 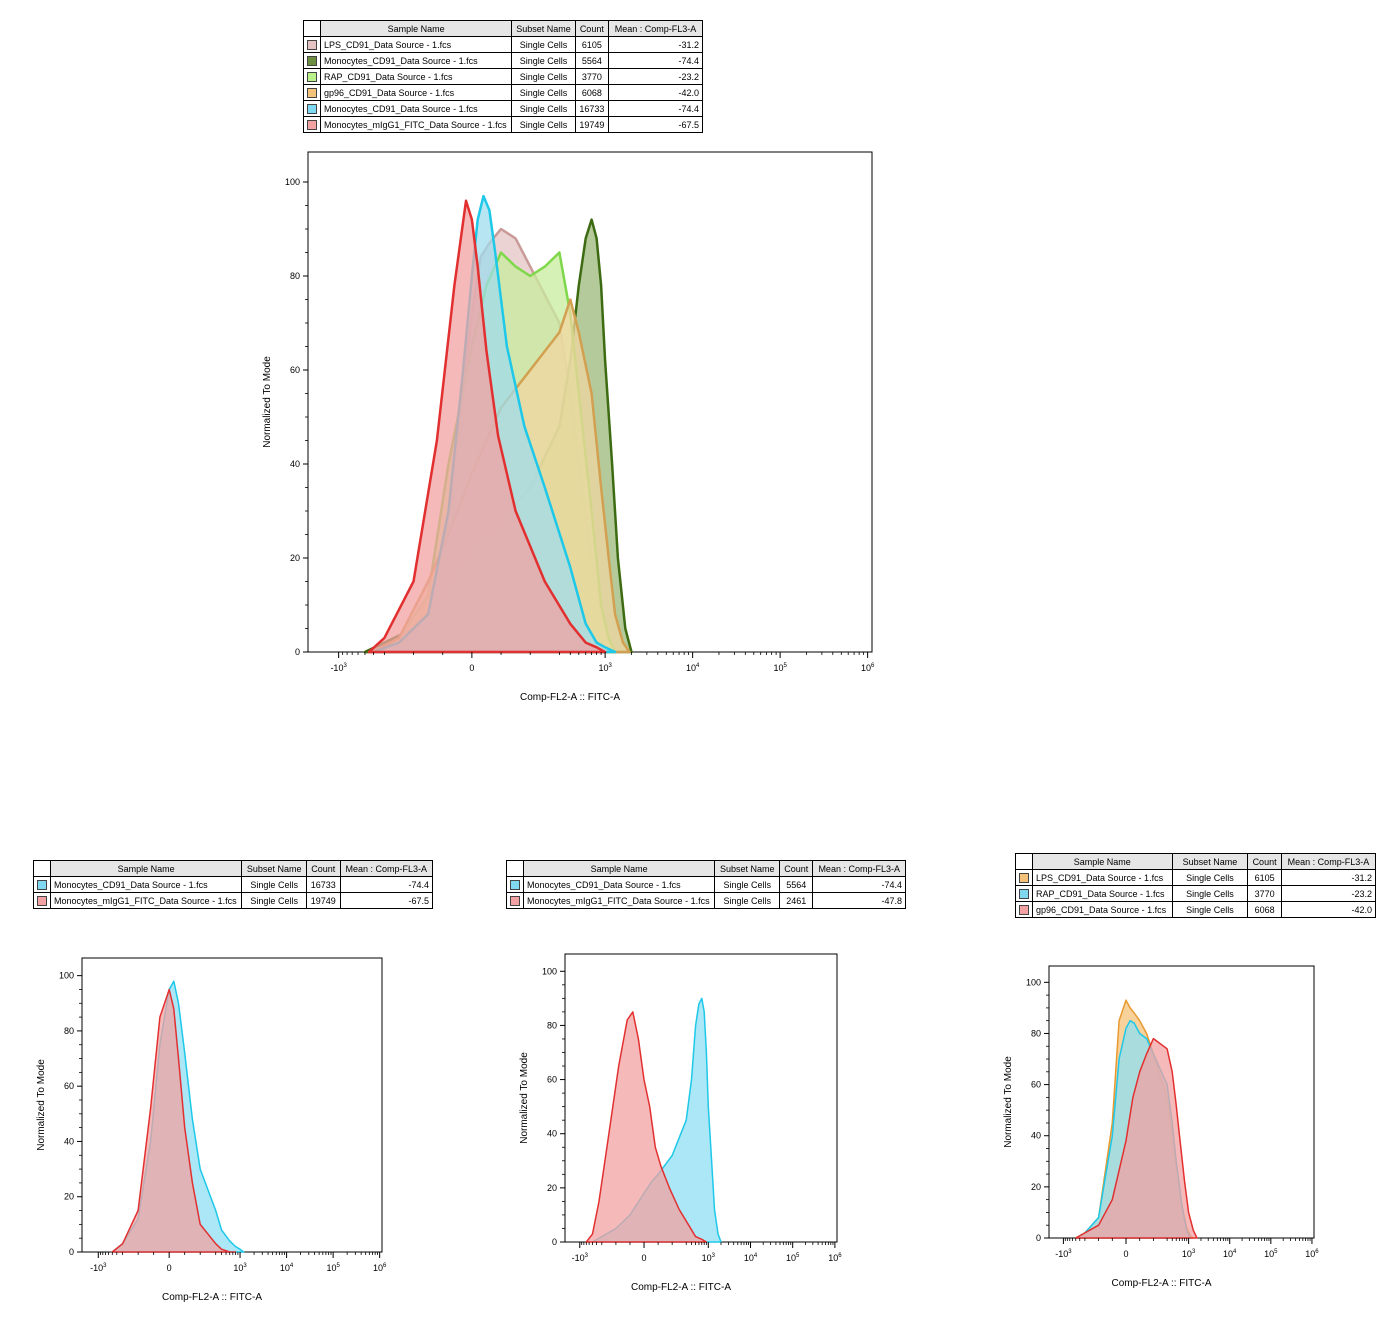 I want to click on mean-cell: -42.0, so click(x=655, y=92).